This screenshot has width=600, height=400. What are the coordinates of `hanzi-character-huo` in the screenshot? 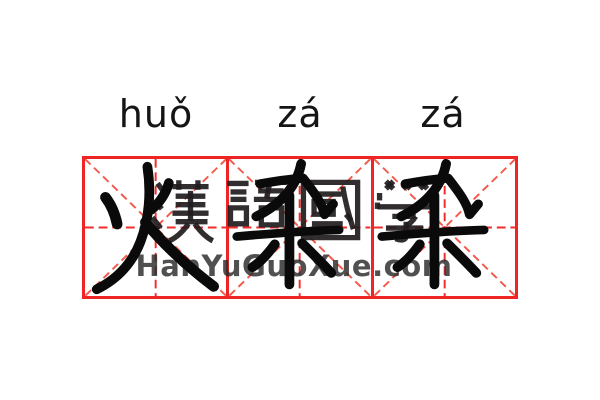 It's located at (155, 228).